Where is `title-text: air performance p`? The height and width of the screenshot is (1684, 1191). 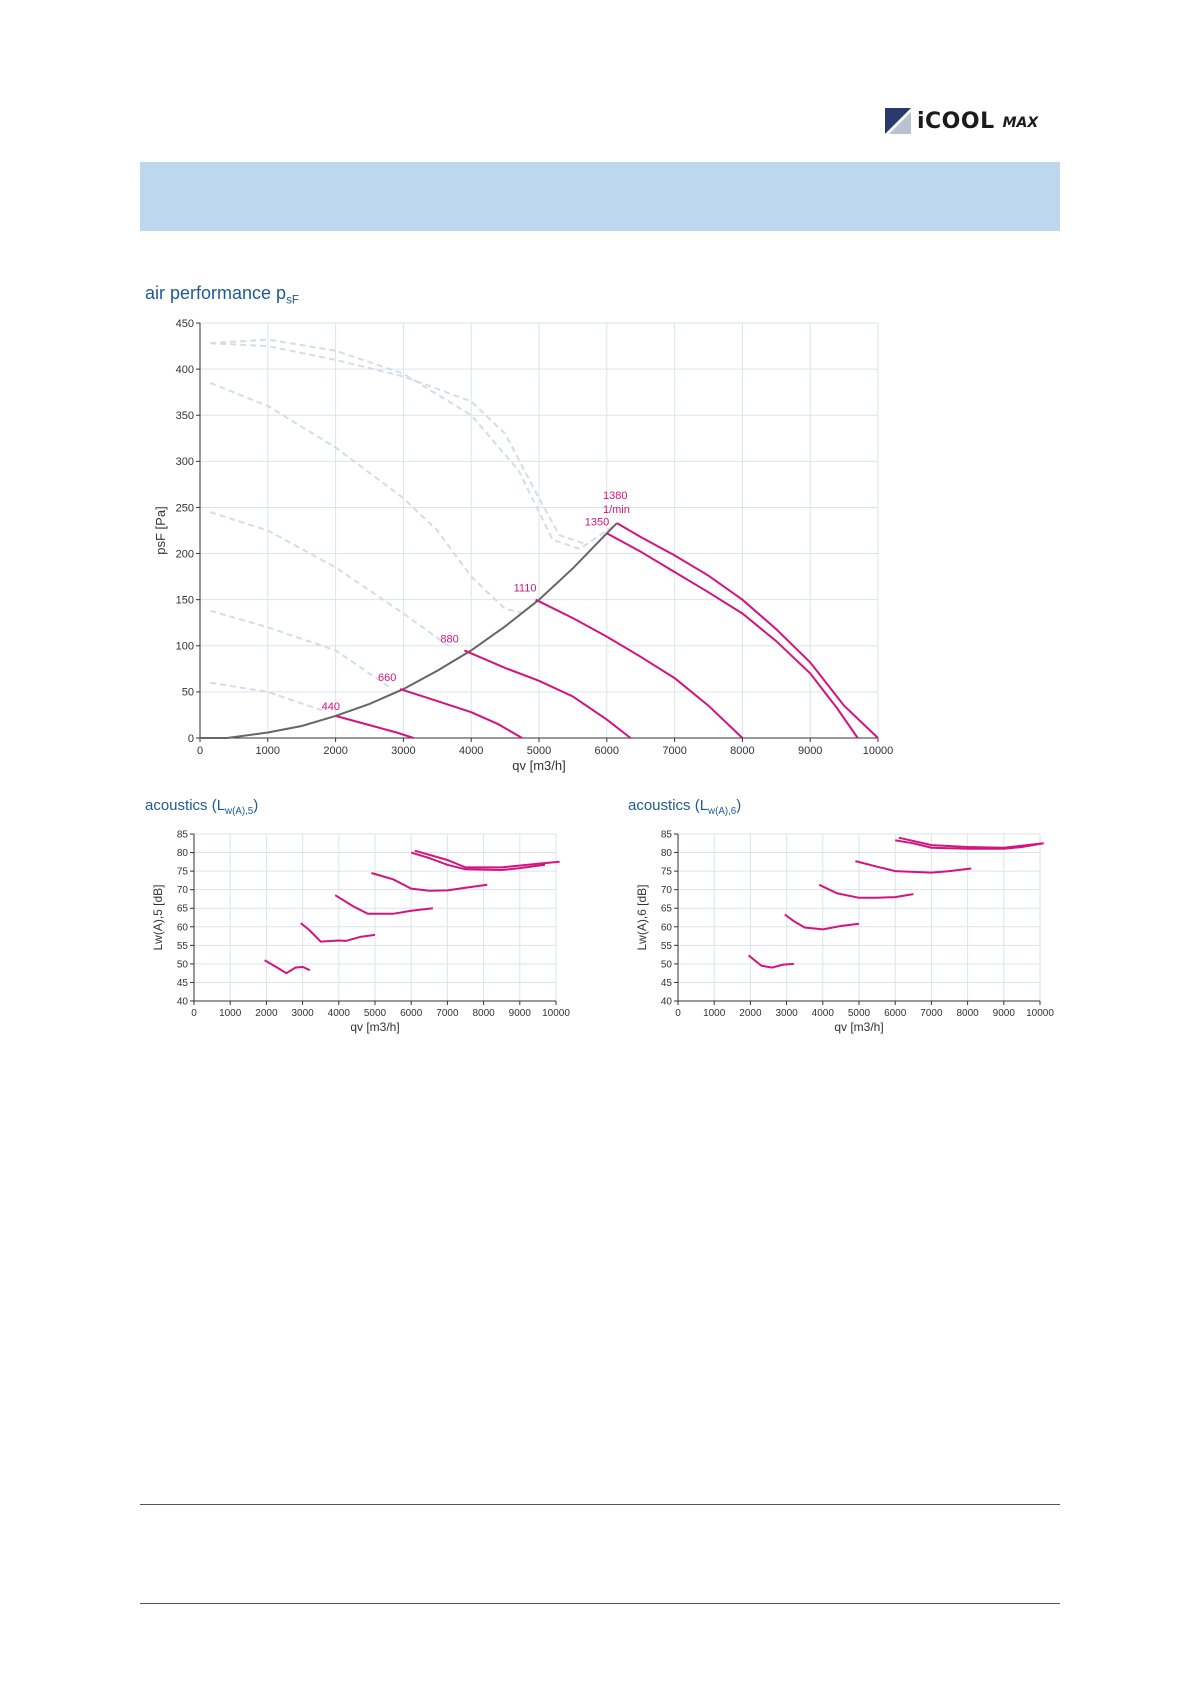 title-text: air performance p is located at coordinates (216, 293).